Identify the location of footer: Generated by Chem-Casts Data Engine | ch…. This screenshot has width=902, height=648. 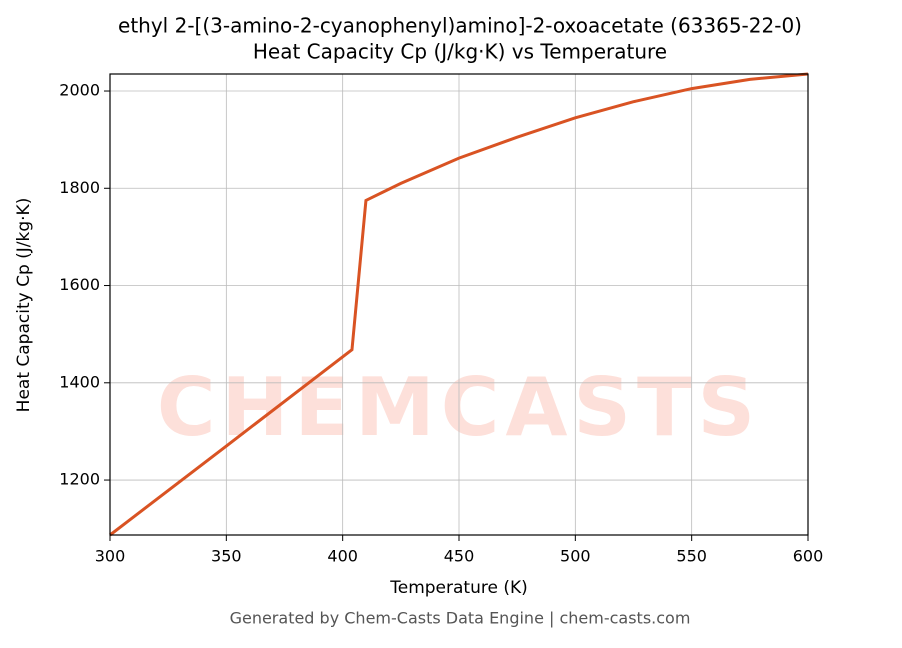
(460, 618).